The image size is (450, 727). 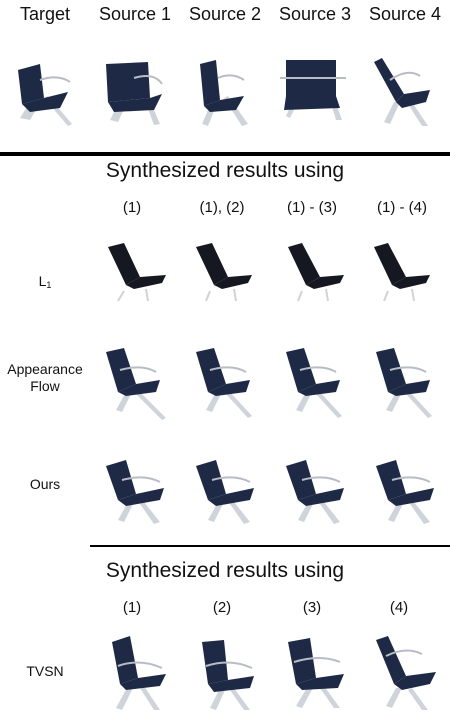 I want to click on row-label-l1-main: L, so click(x=42, y=281).